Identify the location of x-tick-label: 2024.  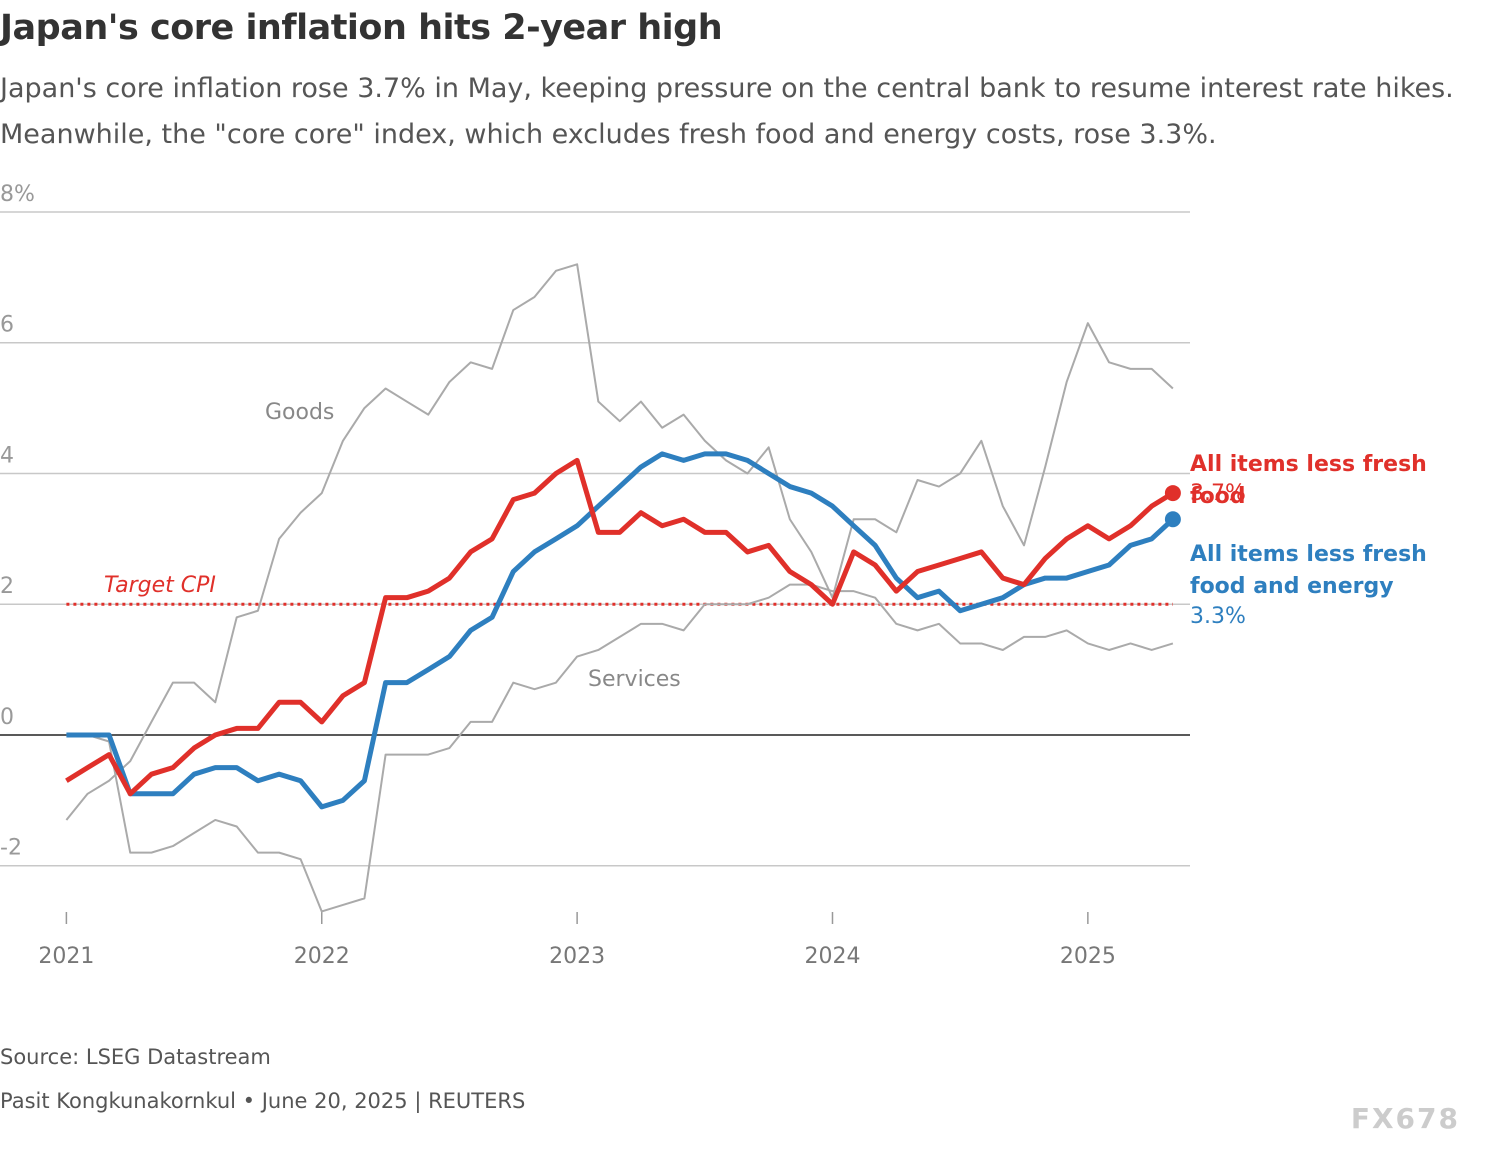
(832, 956).